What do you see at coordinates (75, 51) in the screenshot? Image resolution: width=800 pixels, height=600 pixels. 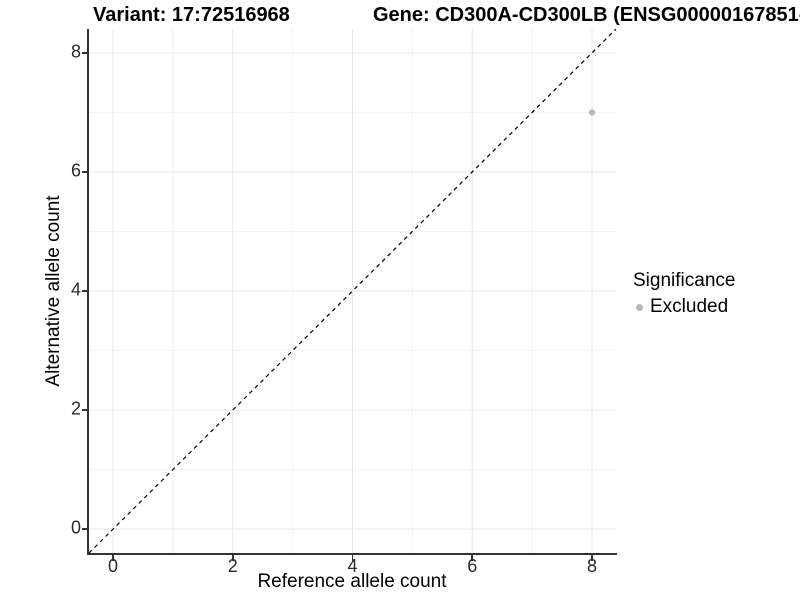 I see `y-tick-label: 8` at bounding box center [75, 51].